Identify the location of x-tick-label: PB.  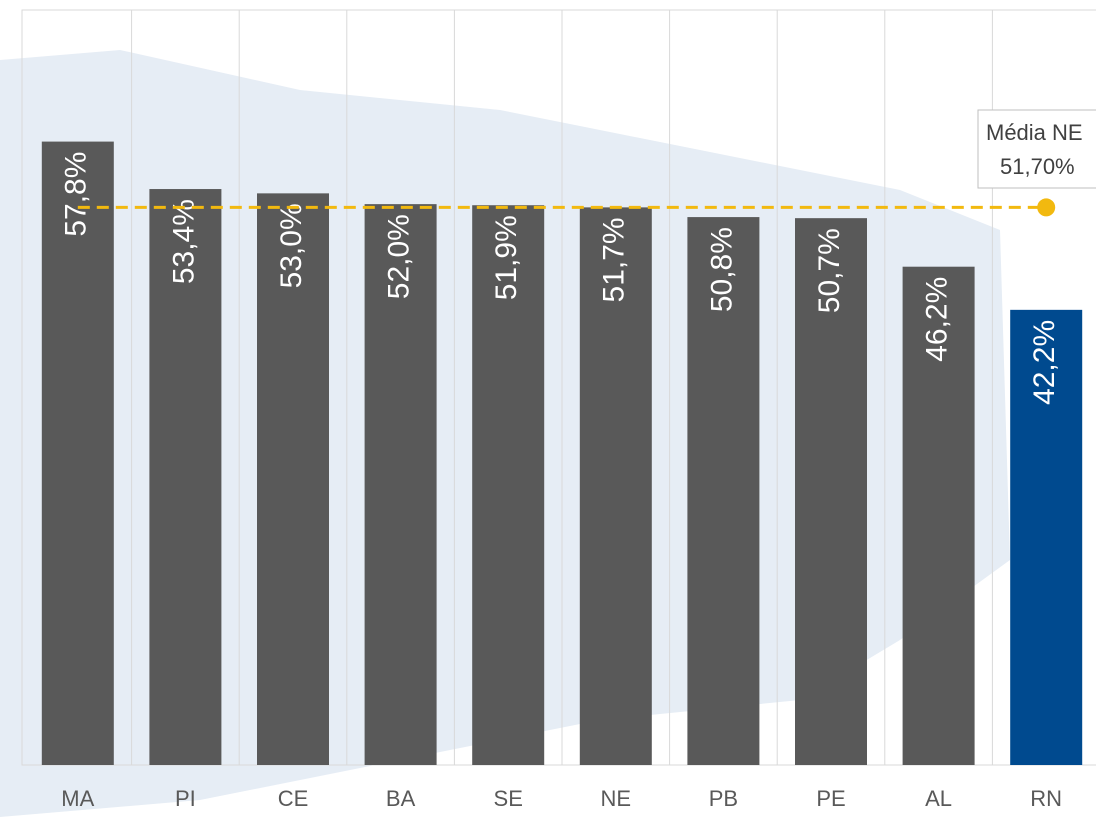
(723, 798).